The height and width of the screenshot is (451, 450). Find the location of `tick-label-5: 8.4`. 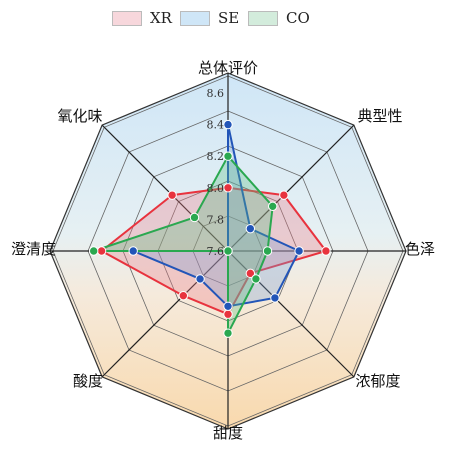

tick-label-5: 8.4 is located at coordinates (216, 125).